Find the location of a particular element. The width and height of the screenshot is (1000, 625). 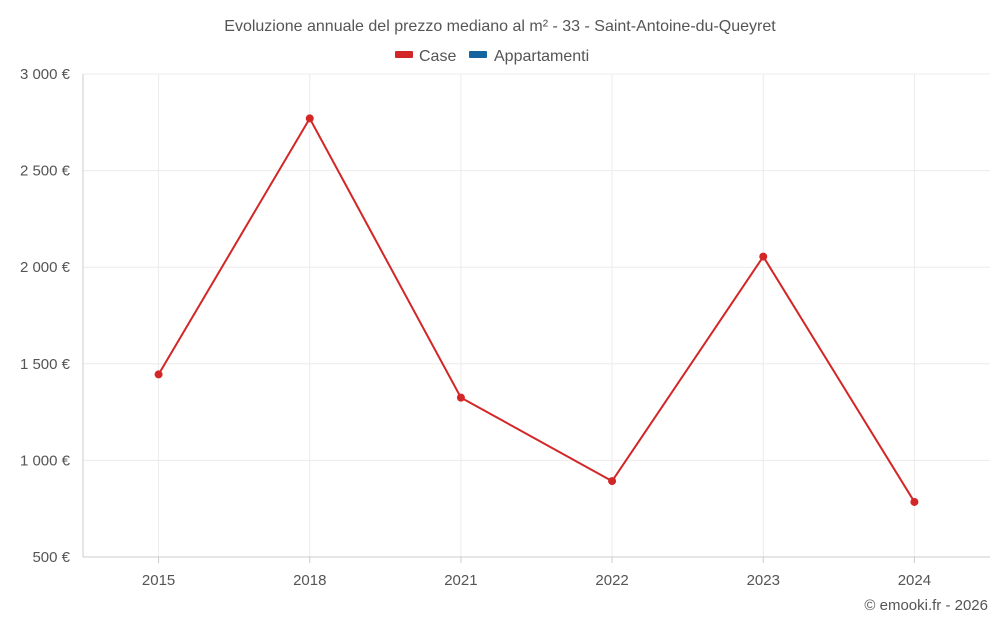

y-tick-label: 2 000 € is located at coordinates (45, 267).